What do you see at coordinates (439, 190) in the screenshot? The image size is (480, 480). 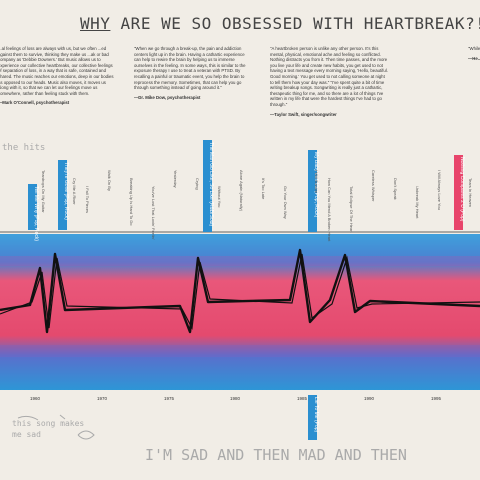 I see `song-title: I Will Always Love You` at bounding box center [439, 190].